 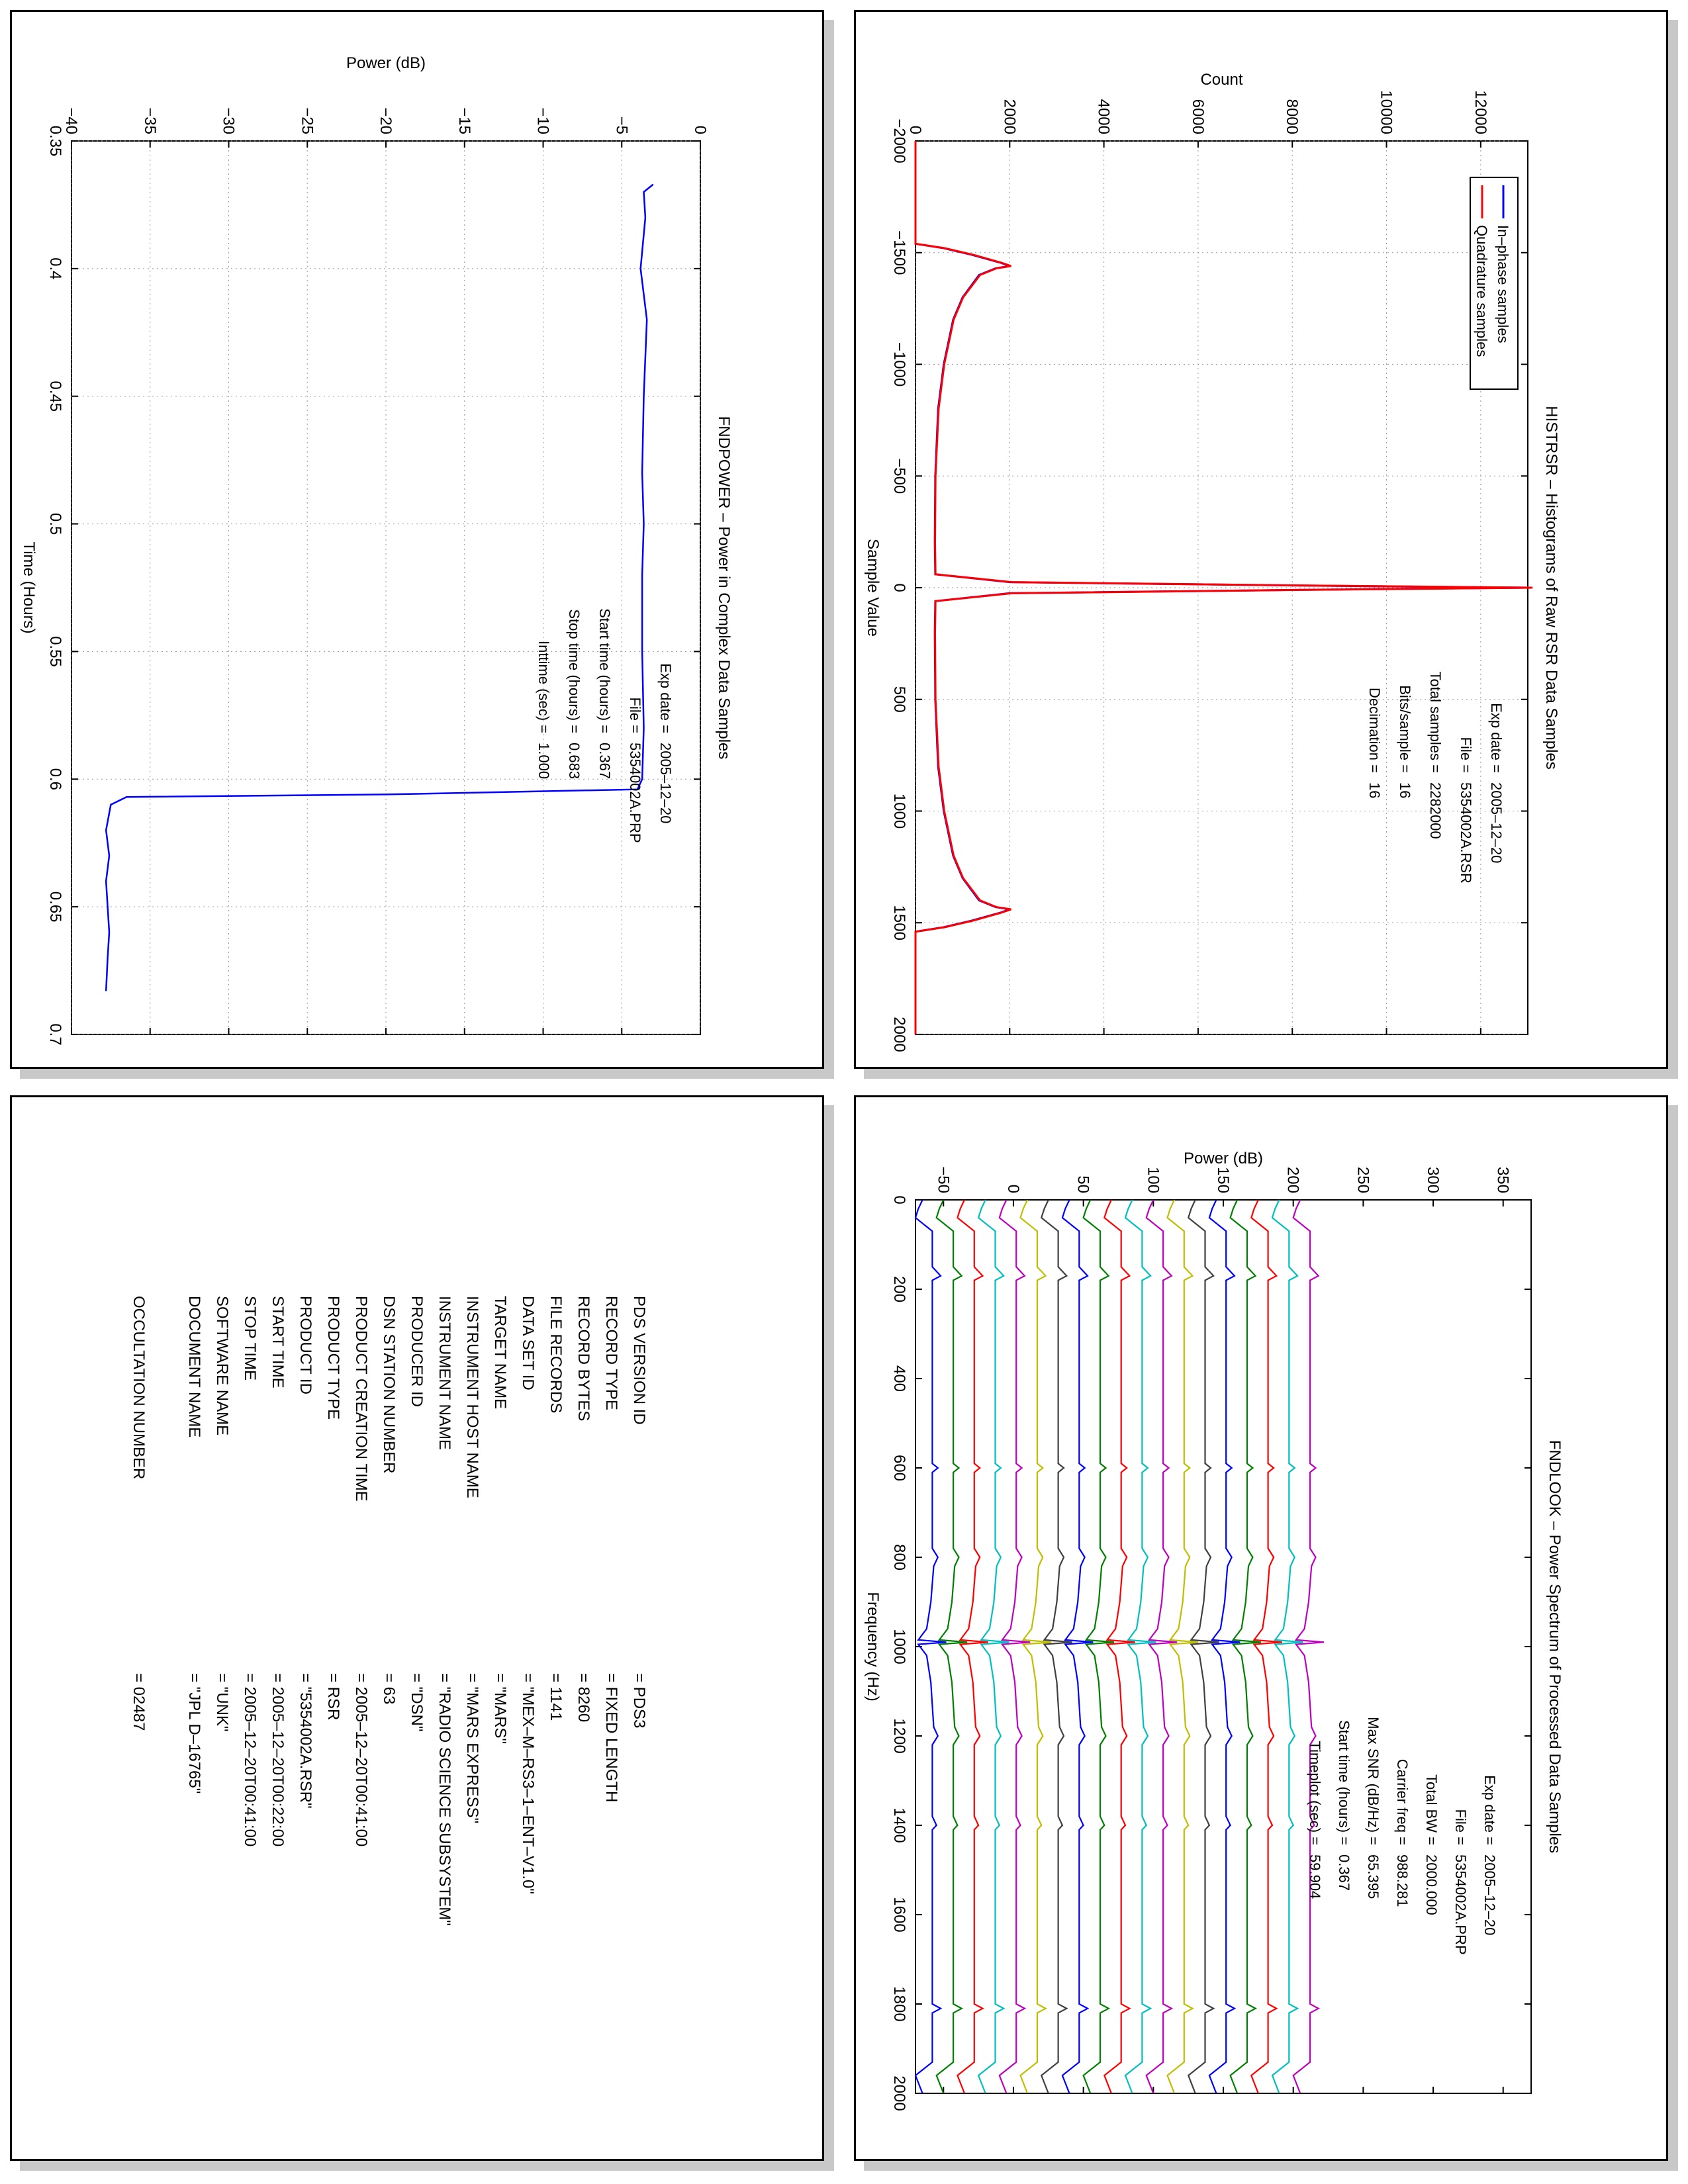 What do you see at coordinates (899, 699) in the screenshot?
I see `x-tick-label: 500` at bounding box center [899, 699].